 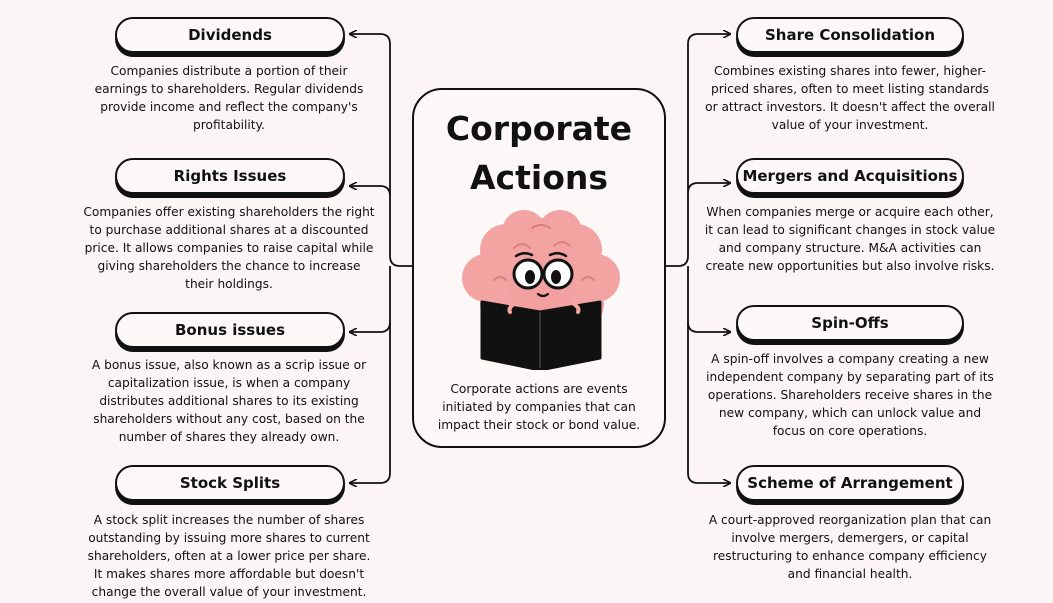 I want to click on connector-right-trunk, so click(x=698, y=150).